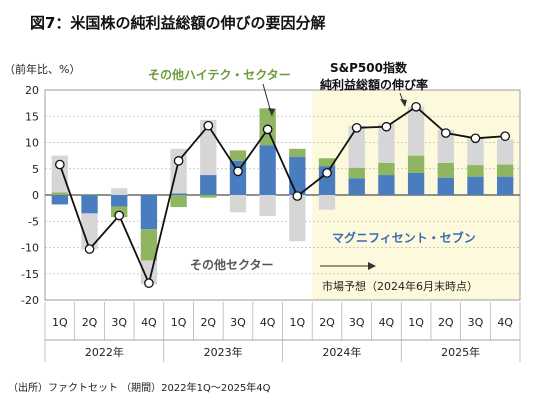  What do you see at coordinates (104, 352) in the screenshot?
I see `year-label: 2022年` at bounding box center [104, 352].